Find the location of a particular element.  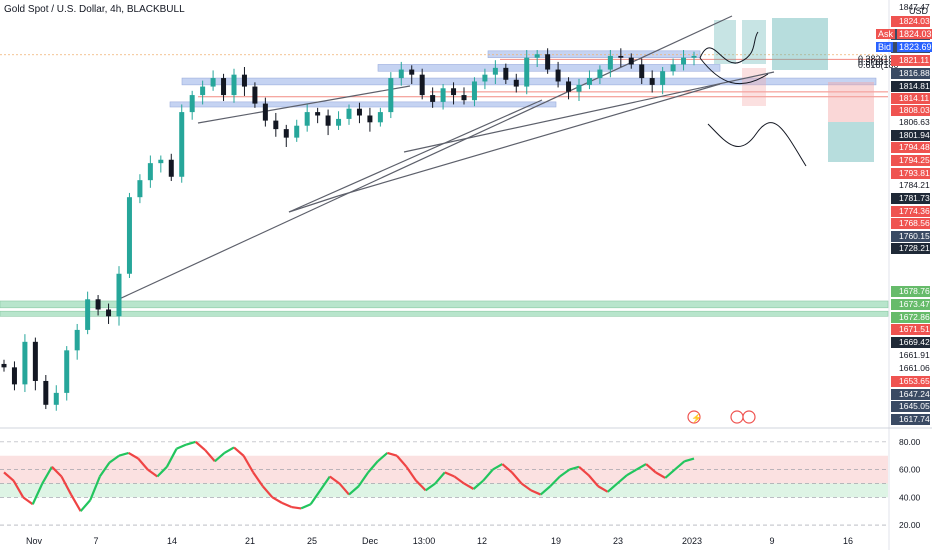

price-axis-label: 1617.74 is located at coordinates (914, 419).